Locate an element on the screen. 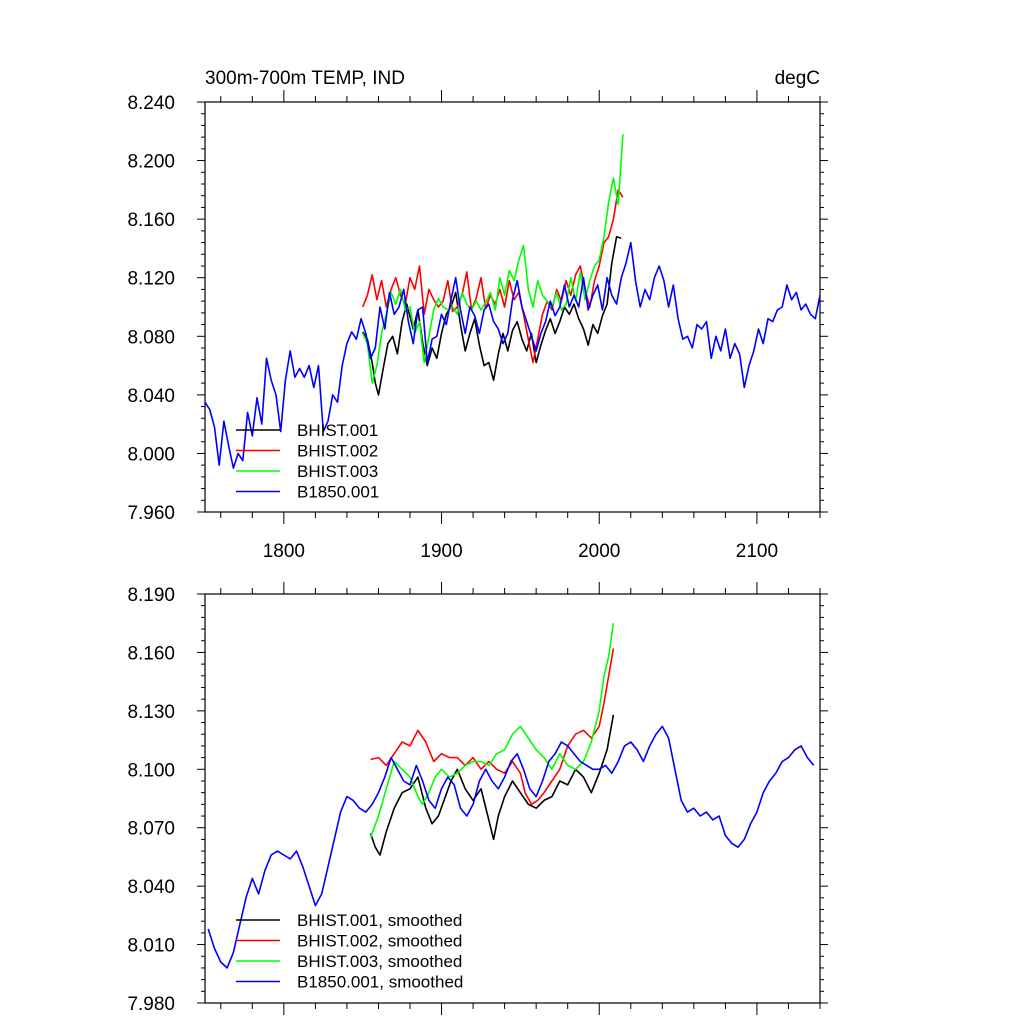  units-label: degC is located at coordinates (797, 78).